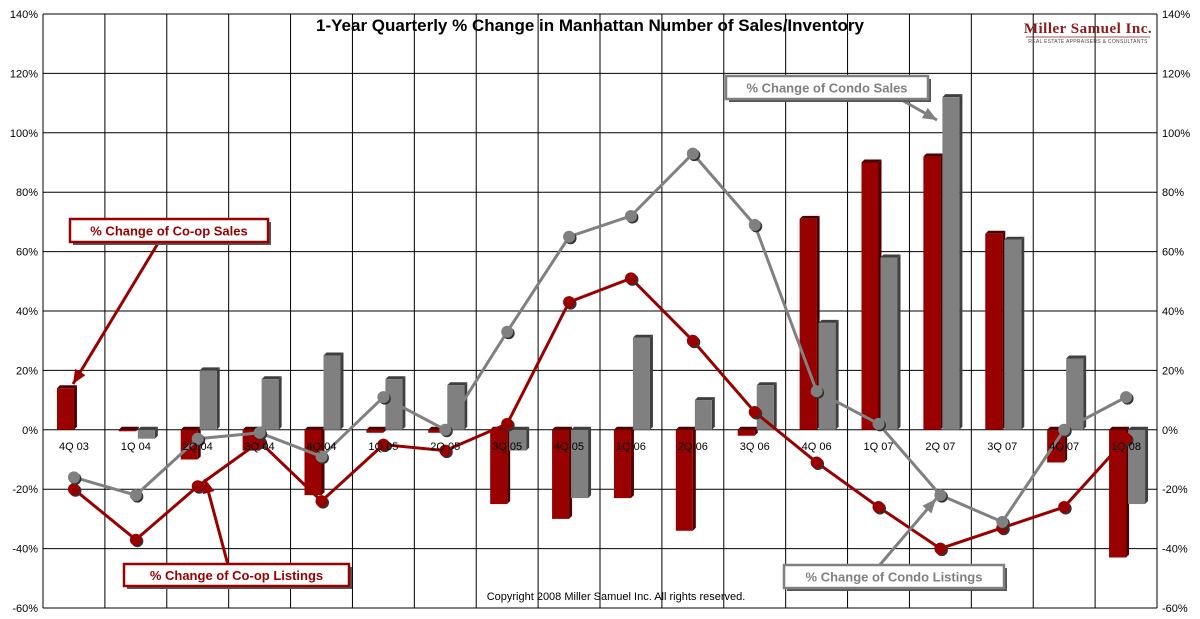 This screenshot has width=1200, height=619. I want to click on callout-coop-listings: % Change of Co-op Listings, so click(237, 575).